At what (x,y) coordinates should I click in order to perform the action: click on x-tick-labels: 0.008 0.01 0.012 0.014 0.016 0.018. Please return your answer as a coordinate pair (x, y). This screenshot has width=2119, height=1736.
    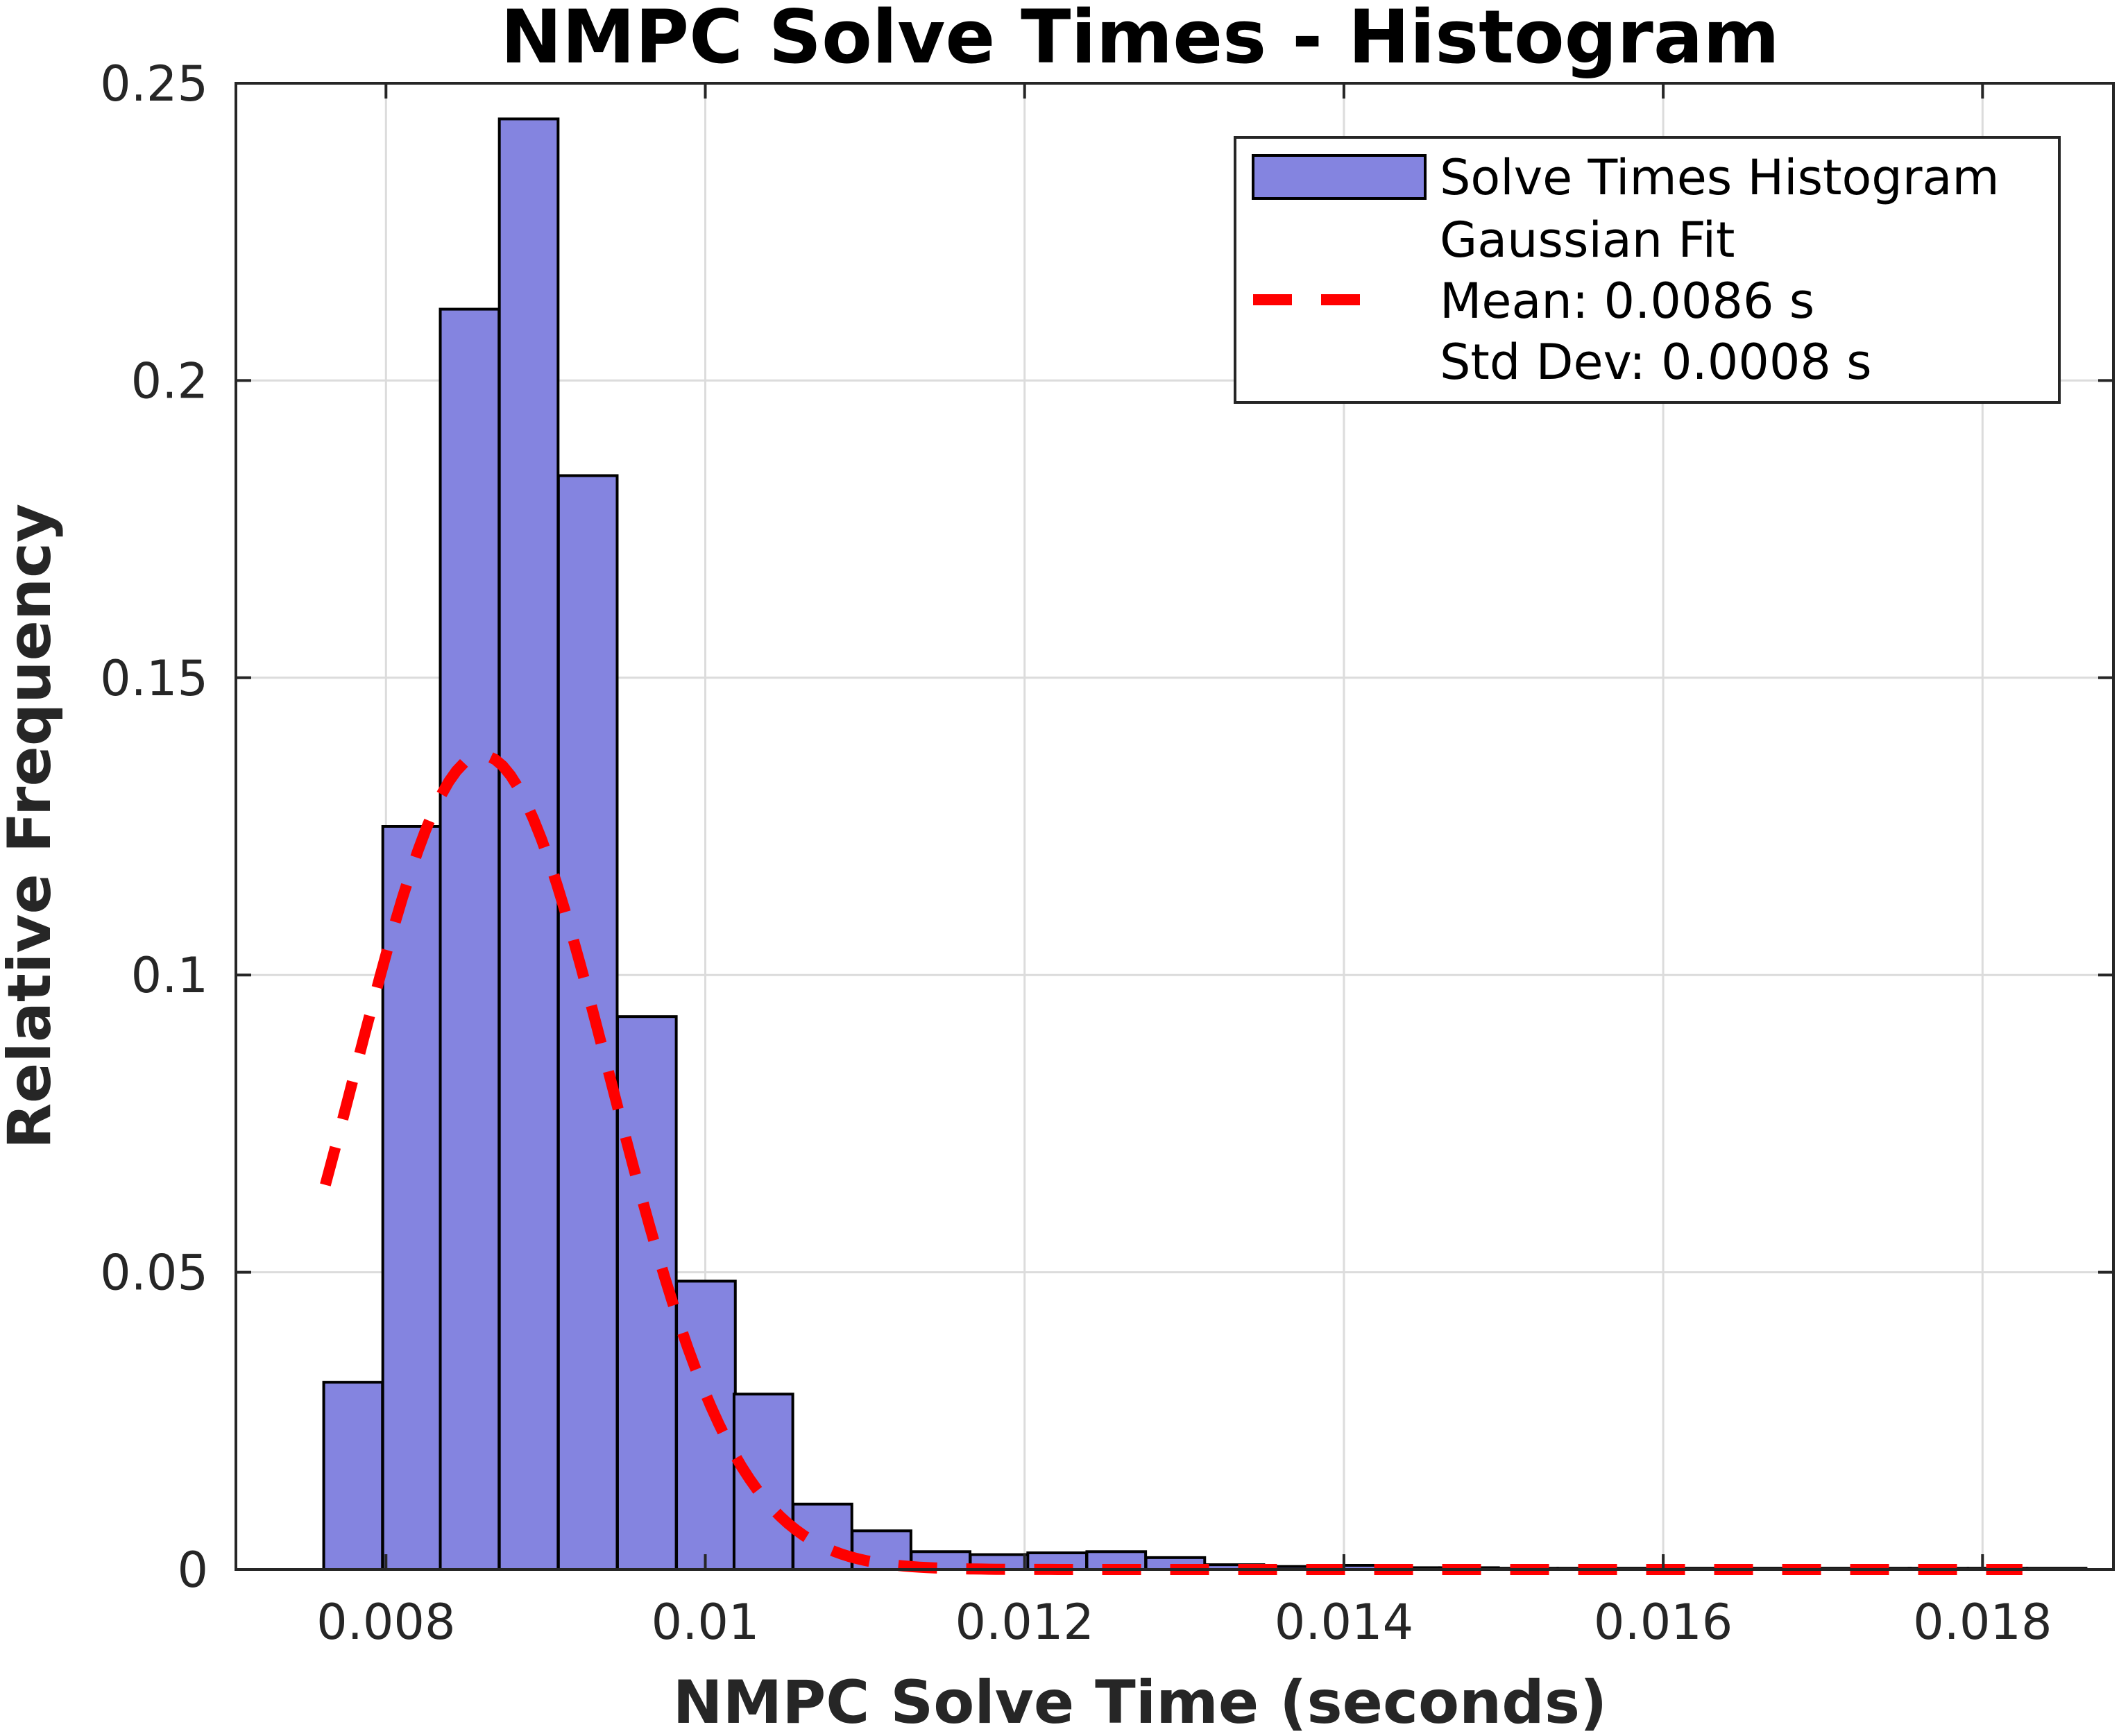
    Looking at the image, I should click on (1184, 1622).